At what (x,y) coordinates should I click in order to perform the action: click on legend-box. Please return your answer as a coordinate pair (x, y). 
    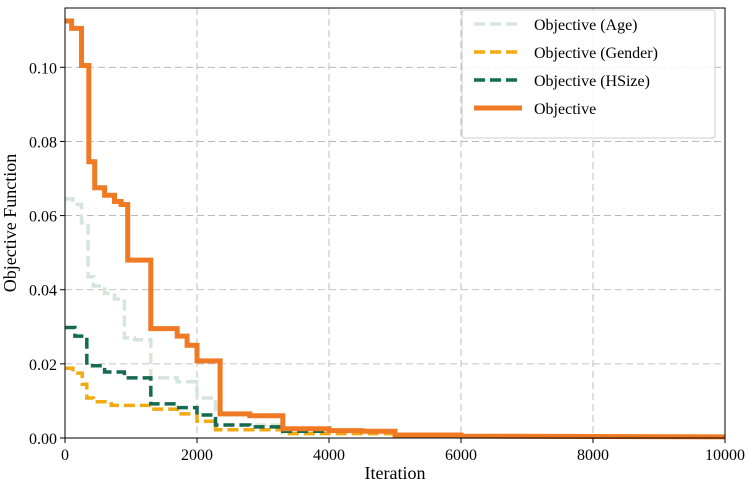
    Looking at the image, I should click on (588, 74).